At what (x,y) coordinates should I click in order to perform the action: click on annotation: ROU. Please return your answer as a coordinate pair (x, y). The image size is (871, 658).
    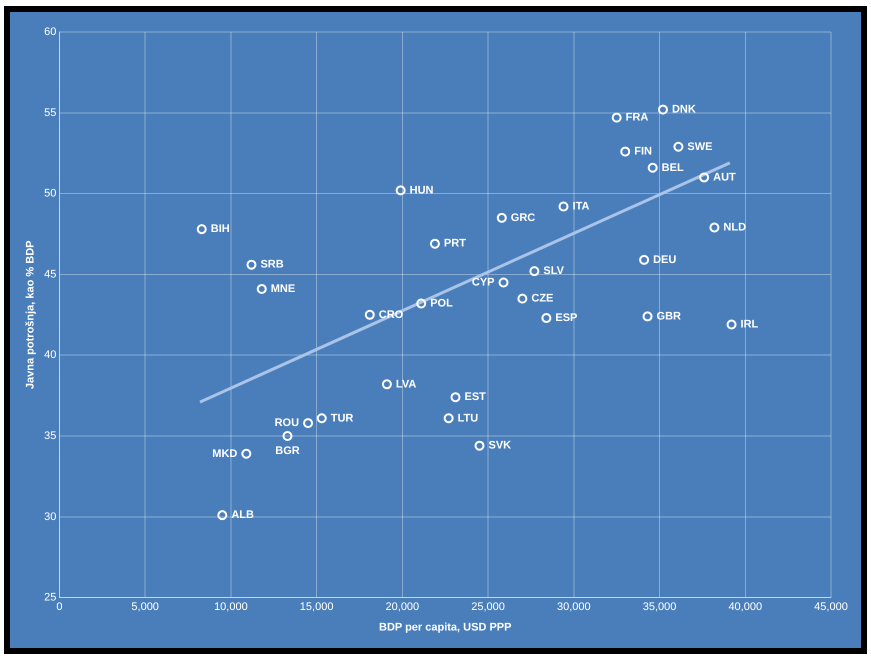
    Looking at the image, I should click on (287, 423).